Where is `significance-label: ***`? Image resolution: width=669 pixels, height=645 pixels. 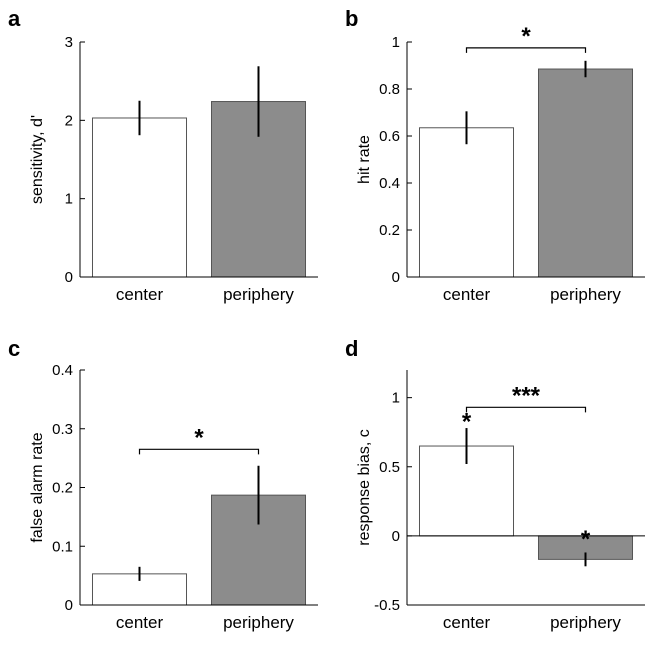 significance-label: *** is located at coordinates (526, 395).